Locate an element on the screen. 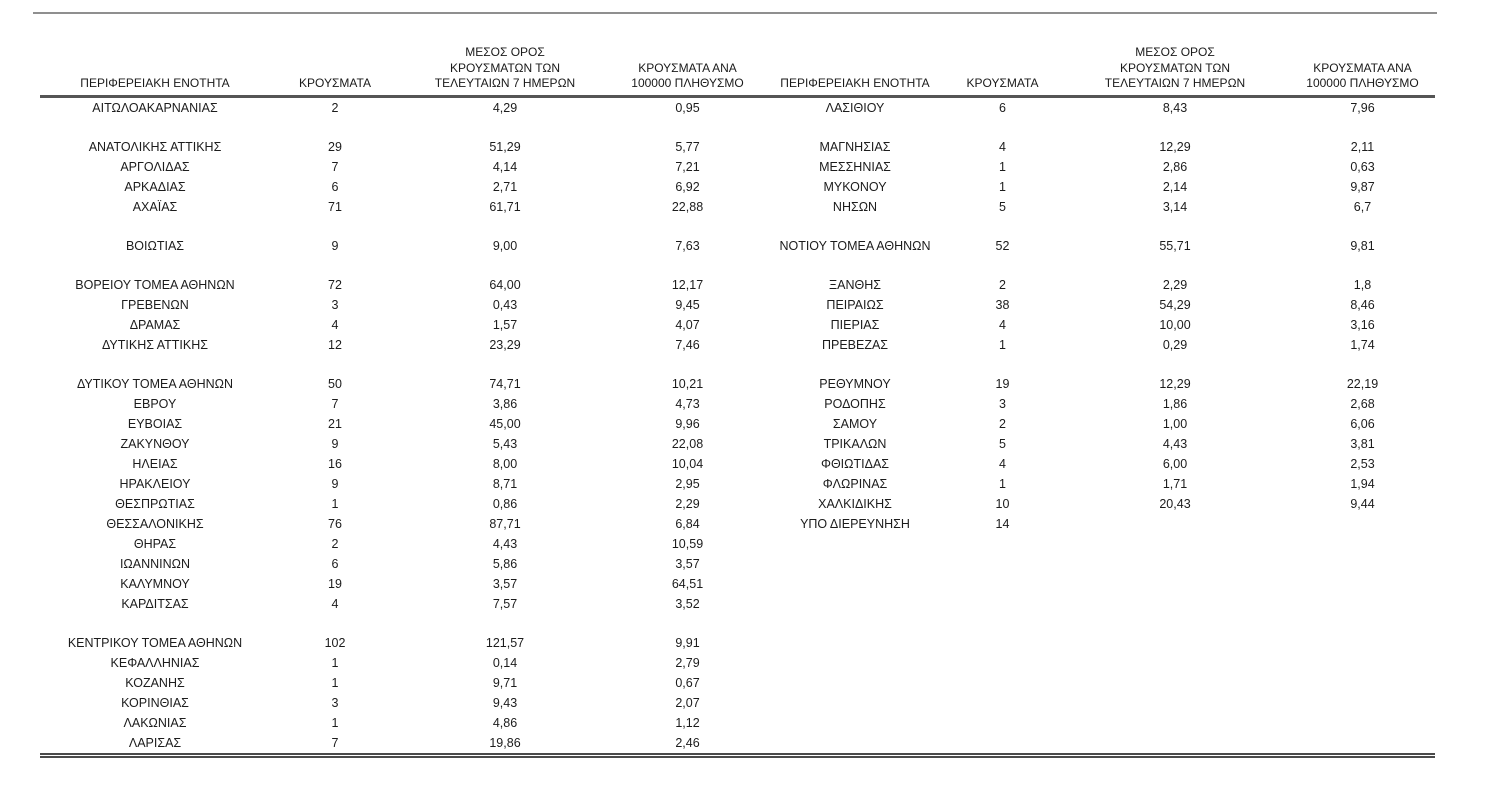 This screenshot has height=802, width=1500. right-cases-cell: 19 is located at coordinates (1002, 384).